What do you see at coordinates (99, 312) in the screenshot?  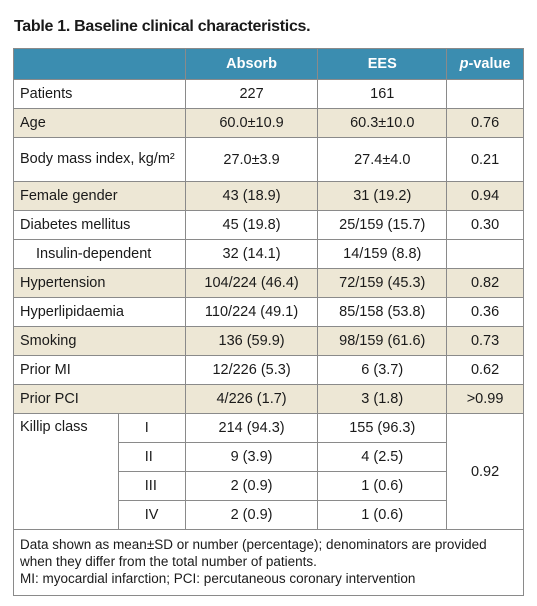 I see `row-label: Hyperlipidaemia` at bounding box center [99, 312].